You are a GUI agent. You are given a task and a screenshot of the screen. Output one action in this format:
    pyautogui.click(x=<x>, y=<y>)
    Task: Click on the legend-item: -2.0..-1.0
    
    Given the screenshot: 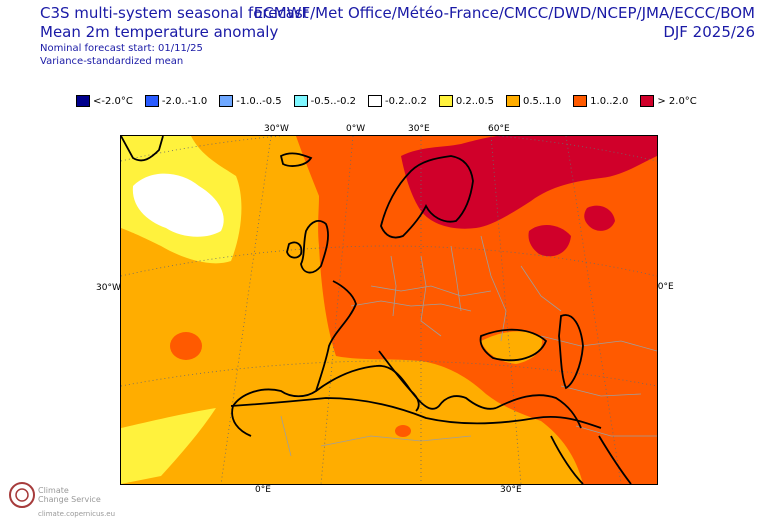 What is the action you would take?
    pyautogui.click(x=176, y=101)
    